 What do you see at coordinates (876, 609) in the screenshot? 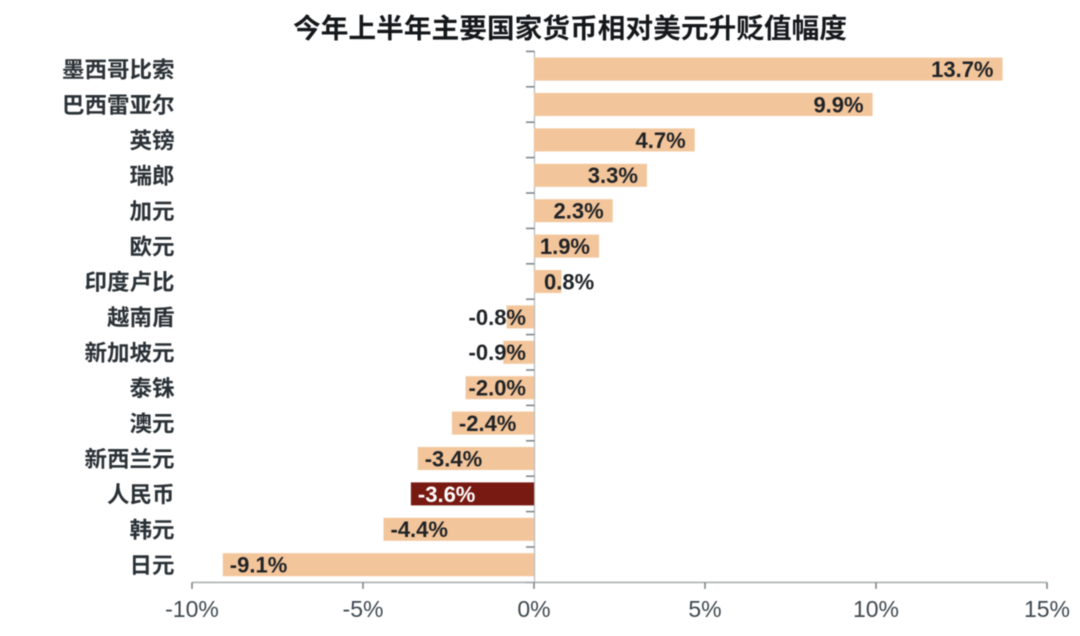
I see `svg-text: 10%` at bounding box center [876, 609].